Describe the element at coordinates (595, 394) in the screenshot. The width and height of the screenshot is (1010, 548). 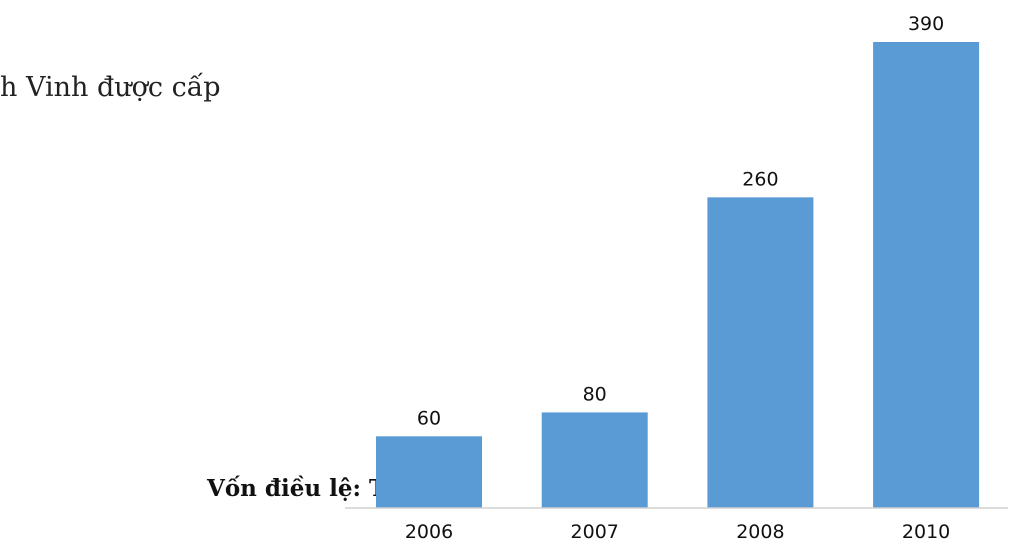
I see `value-label-2007: 80` at that location.